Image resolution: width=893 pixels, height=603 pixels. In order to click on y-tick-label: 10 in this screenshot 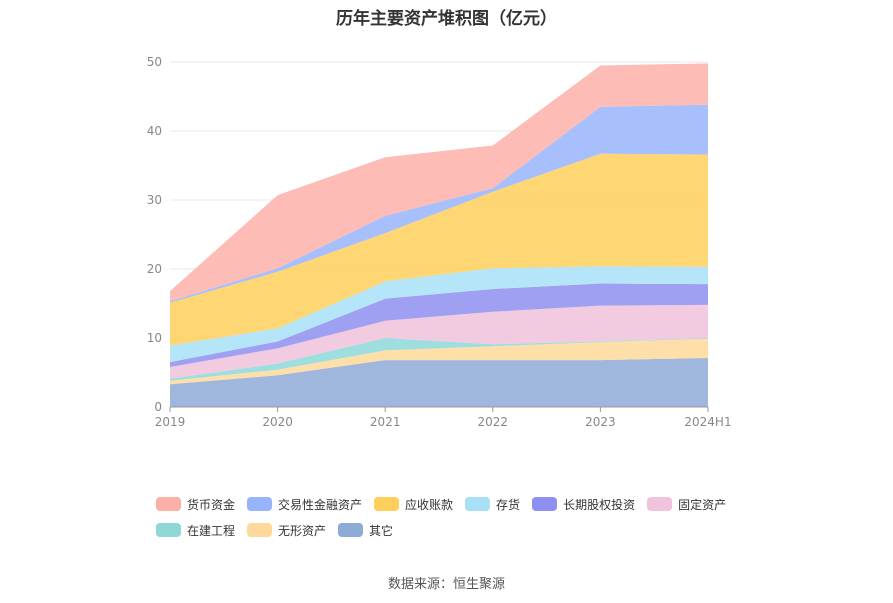, I will do `click(154, 338)`.